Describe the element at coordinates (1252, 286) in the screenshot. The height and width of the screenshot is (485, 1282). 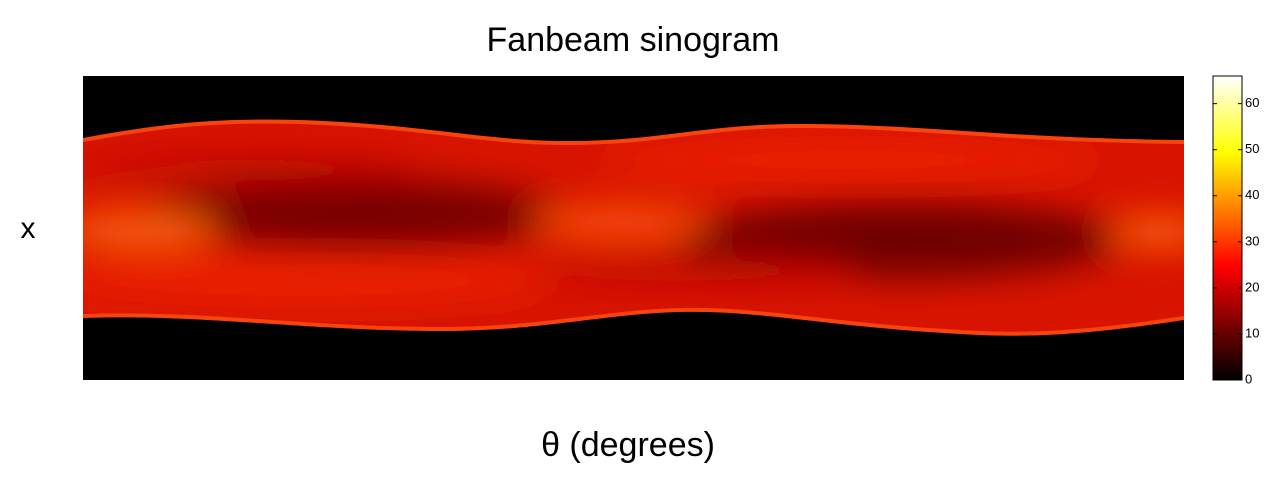
I see `colorbar-tick-label: 20` at that location.